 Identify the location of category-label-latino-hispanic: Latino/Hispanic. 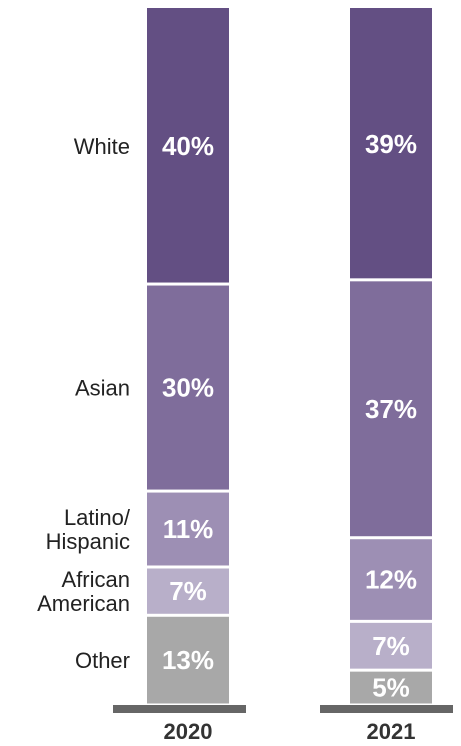
(88, 529).